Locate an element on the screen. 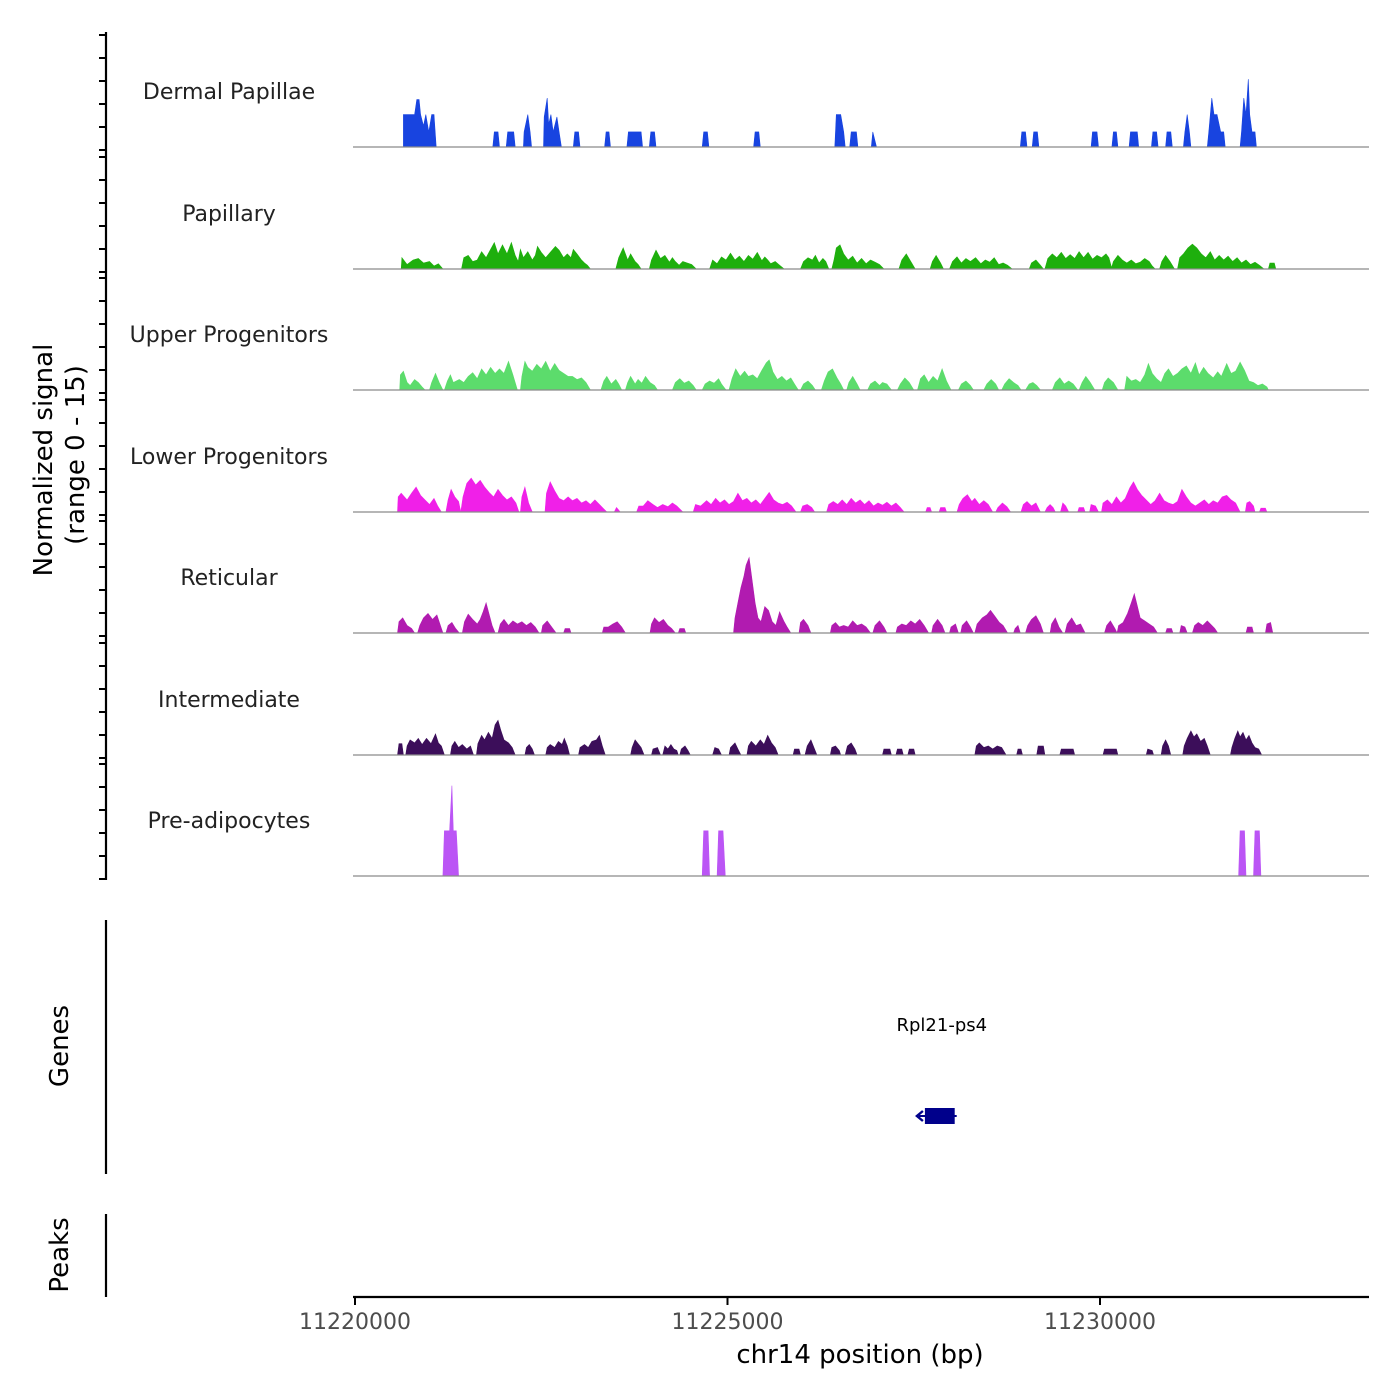 The width and height of the screenshot is (1400, 1400). y-axis-title-line2: (range 0 - 15) is located at coordinates (76, 455).